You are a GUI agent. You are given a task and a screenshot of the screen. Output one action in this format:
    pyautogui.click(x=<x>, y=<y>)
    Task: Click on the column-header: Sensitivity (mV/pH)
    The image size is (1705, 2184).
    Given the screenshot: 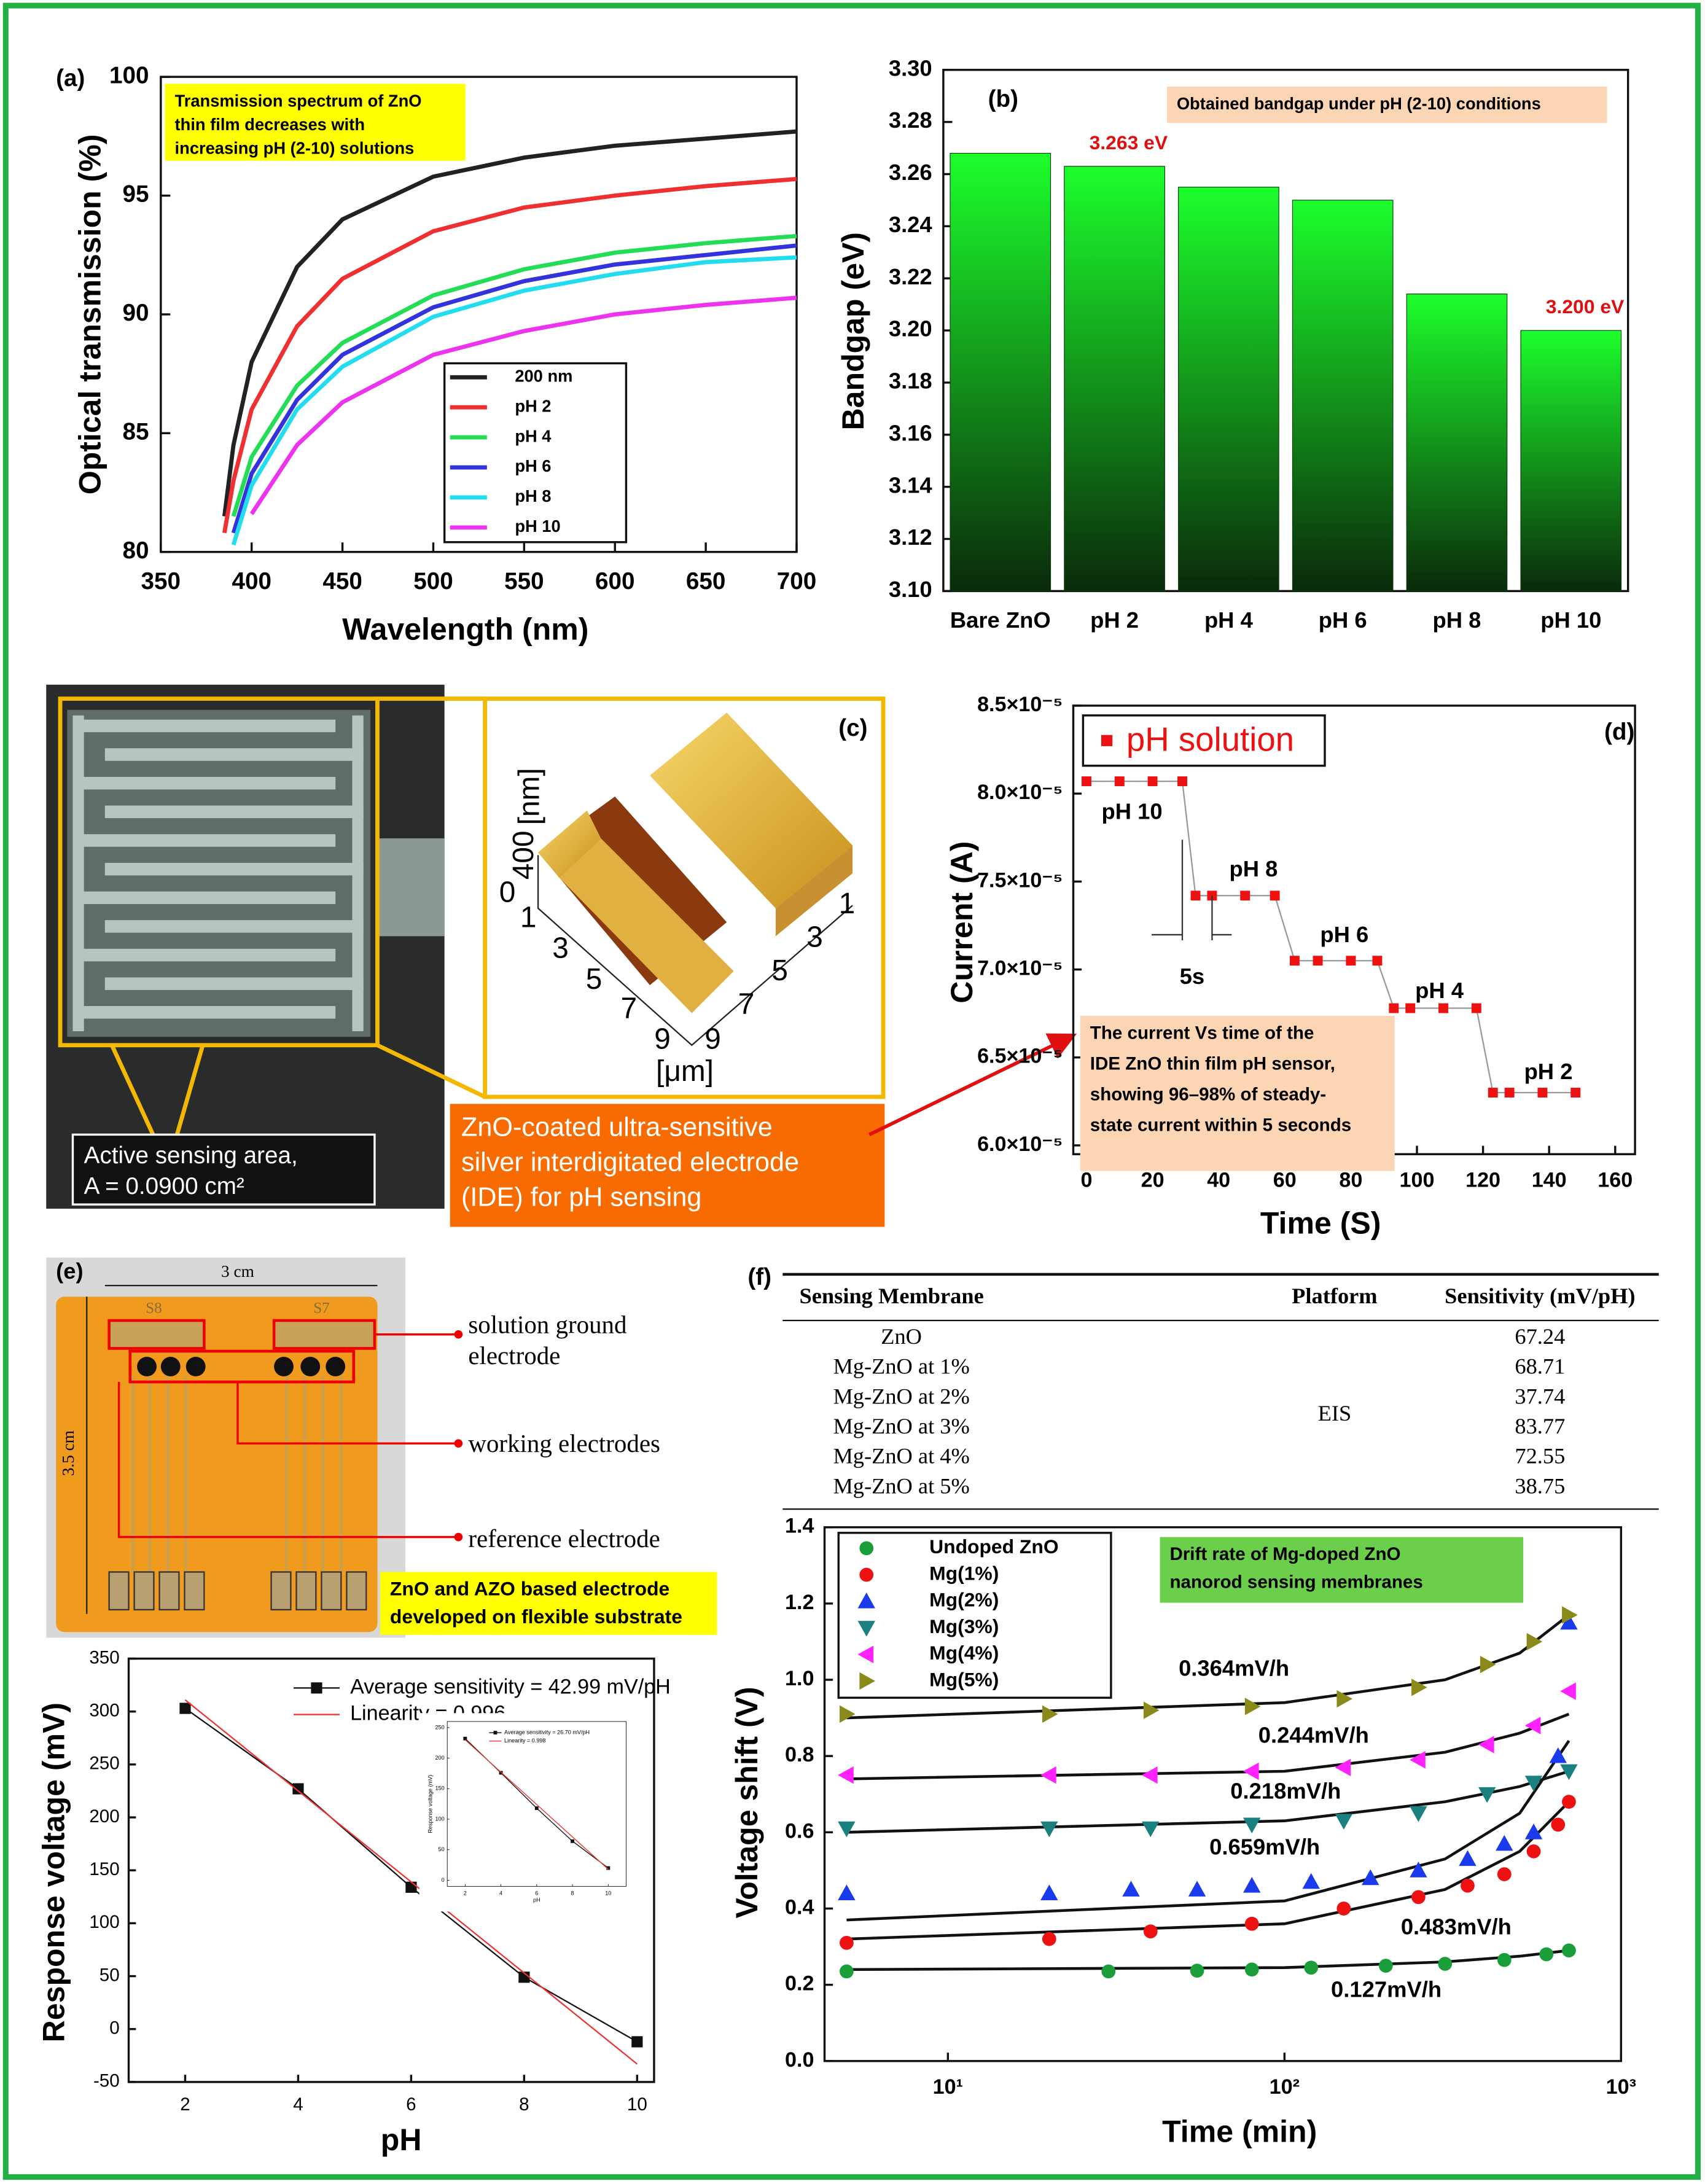 What is the action you would take?
    pyautogui.click(x=1540, y=1296)
    